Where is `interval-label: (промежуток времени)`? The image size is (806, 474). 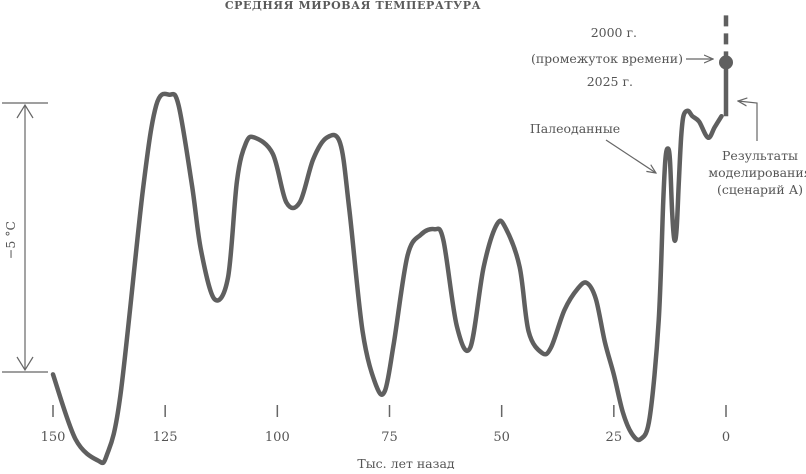 interval-label: (промежуток времени) is located at coordinates (607, 58).